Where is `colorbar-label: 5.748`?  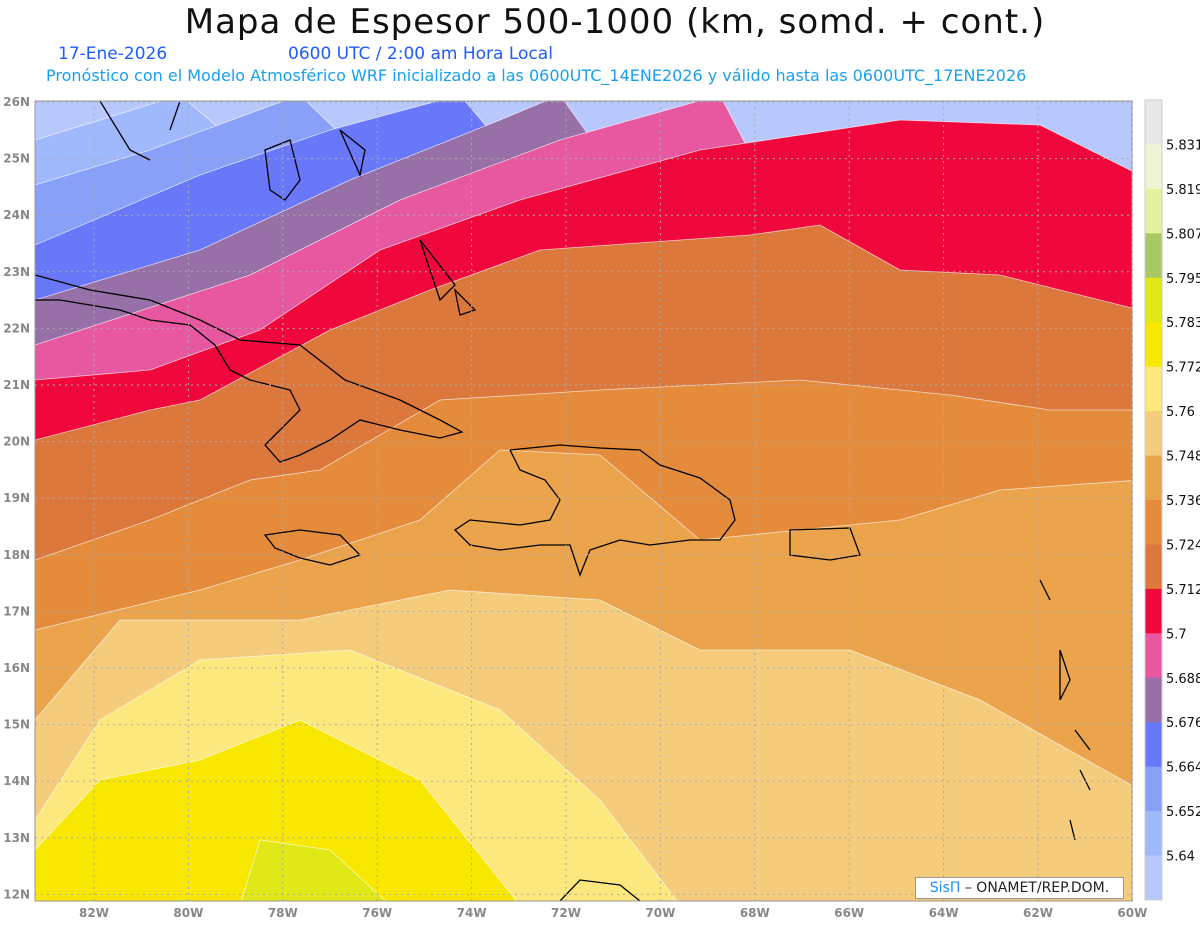
colorbar-label: 5.748 is located at coordinates (1183, 457).